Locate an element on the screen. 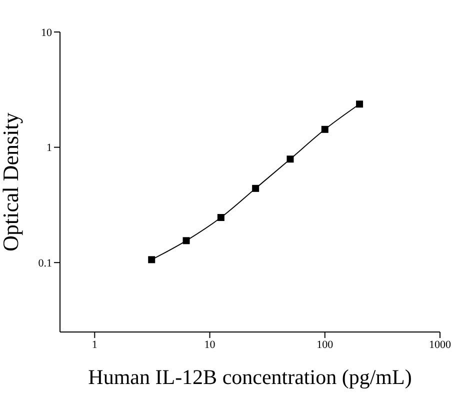 This screenshot has width=476, height=399. y-tick-label: 1 is located at coordinates (49, 148).